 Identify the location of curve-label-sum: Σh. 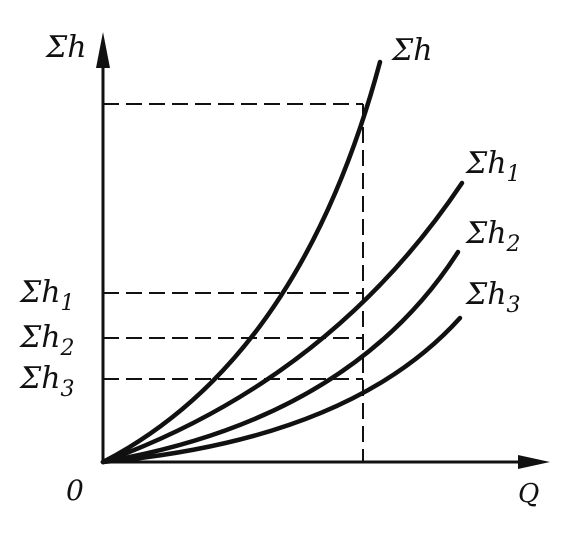
(412, 50).